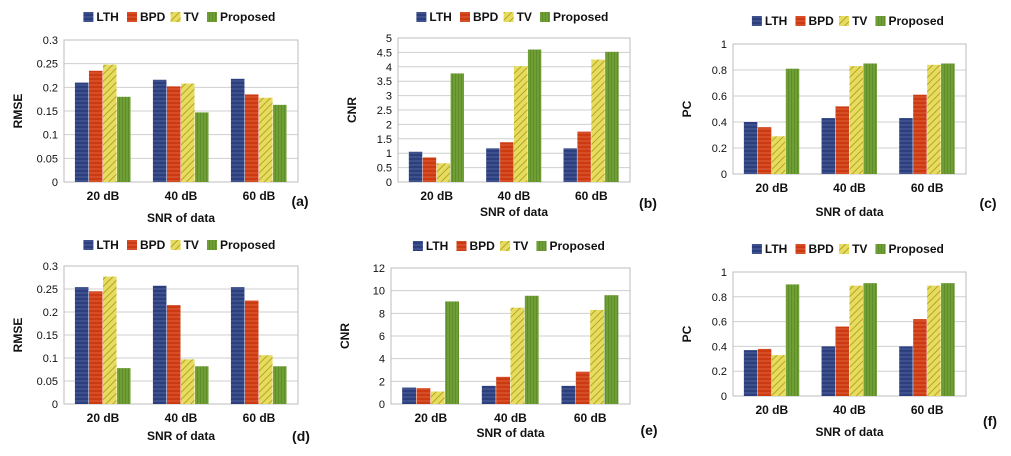  What do you see at coordinates (648, 430) in the screenshot?
I see `panel-label: (e)` at bounding box center [648, 430].